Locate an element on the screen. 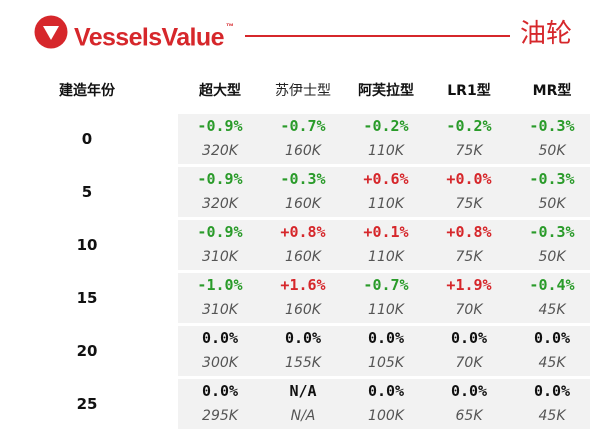 The width and height of the screenshot is (600, 429). build-age-label: 20 is located at coordinates (87, 351).